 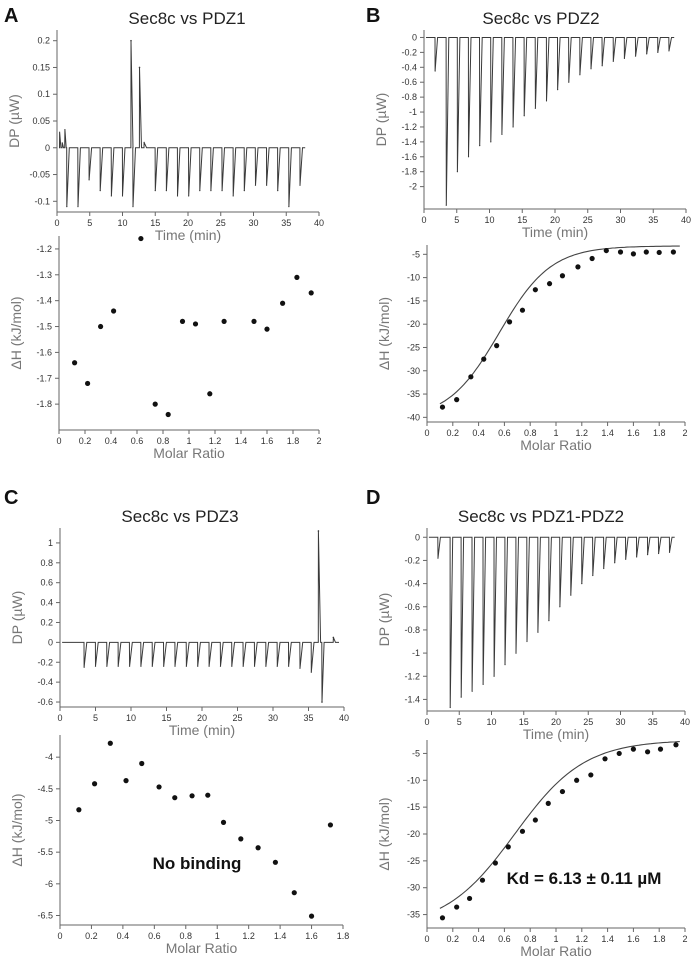 I want to click on y-tick-label: 0.05, so click(x=41, y=121).